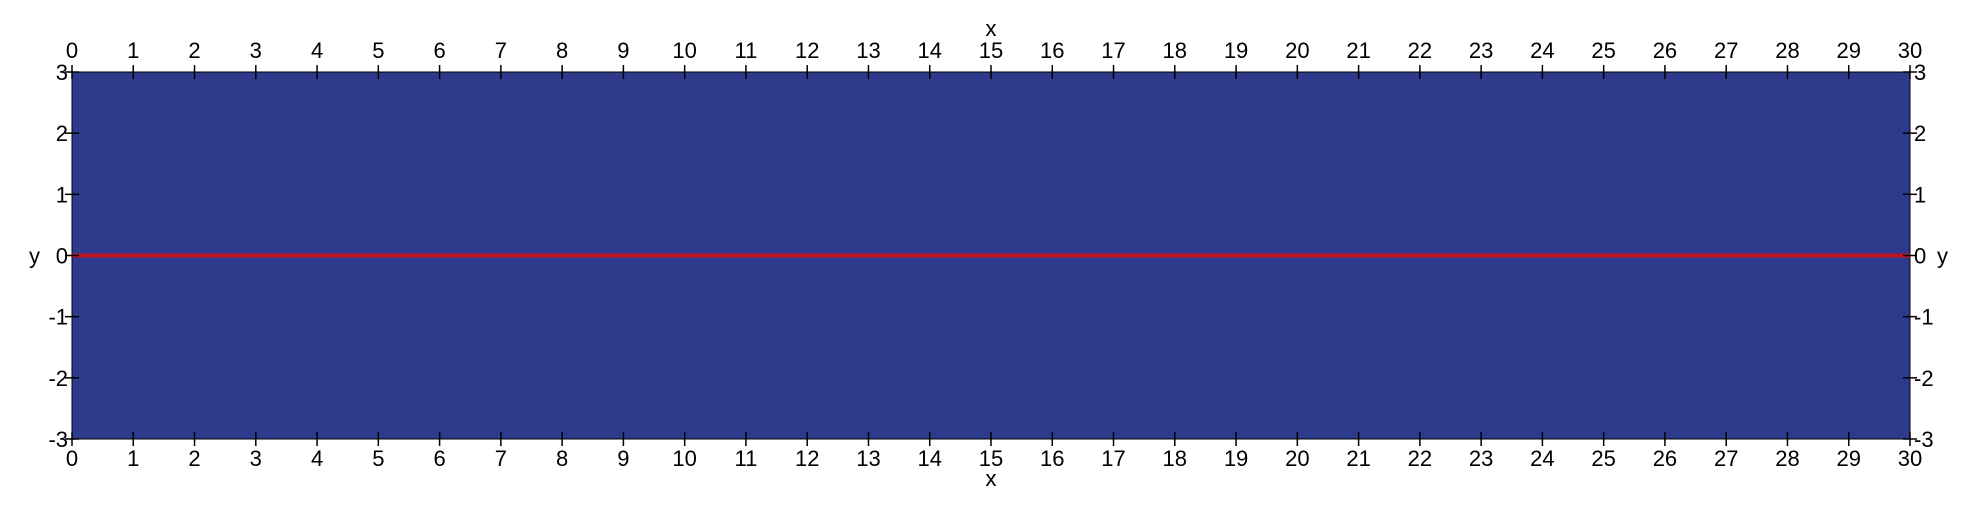 This screenshot has height=512, width=1980. I want to click on x-tick-label-top-27: 27, so click(1726, 50).